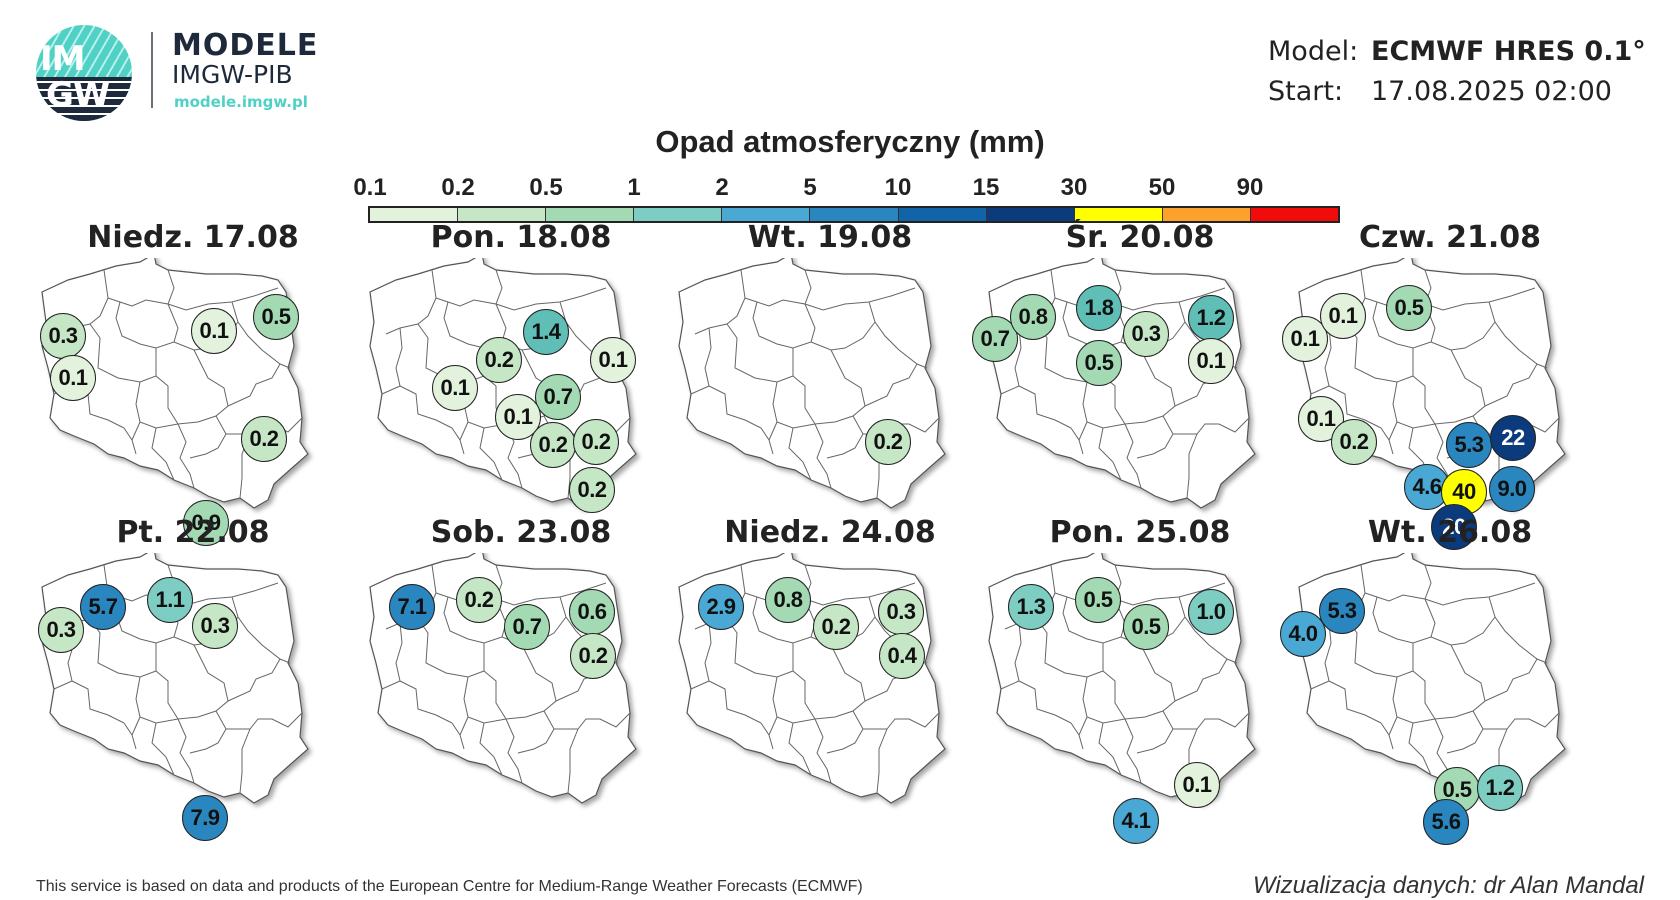 Image resolution: width=1680 pixels, height=900 pixels. What do you see at coordinates (722, 187) in the screenshot?
I see `colorbar-tick-label: 2` at bounding box center [722, 187].